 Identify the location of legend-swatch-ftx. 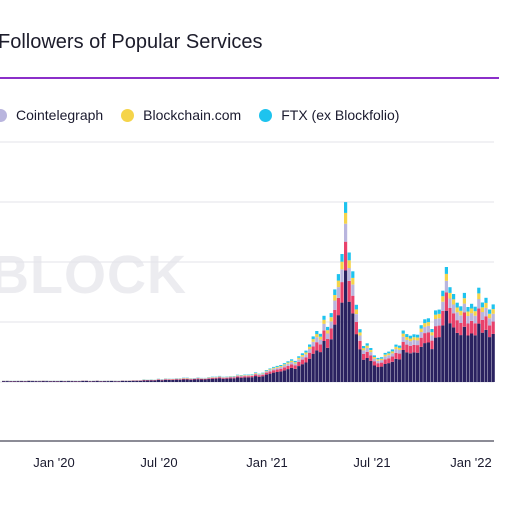
(266, 115).